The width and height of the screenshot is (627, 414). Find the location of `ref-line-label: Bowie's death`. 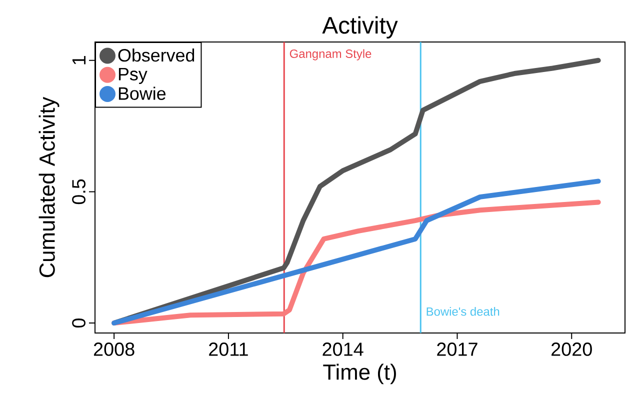

ref-line-label: Bowie's death is located at coordinates (463, 311).